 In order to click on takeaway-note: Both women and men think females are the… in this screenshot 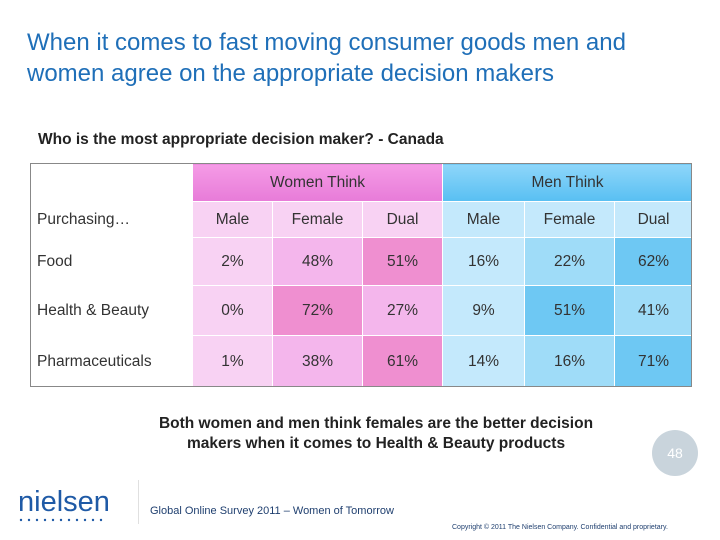, I will do `click(376, 434)`.